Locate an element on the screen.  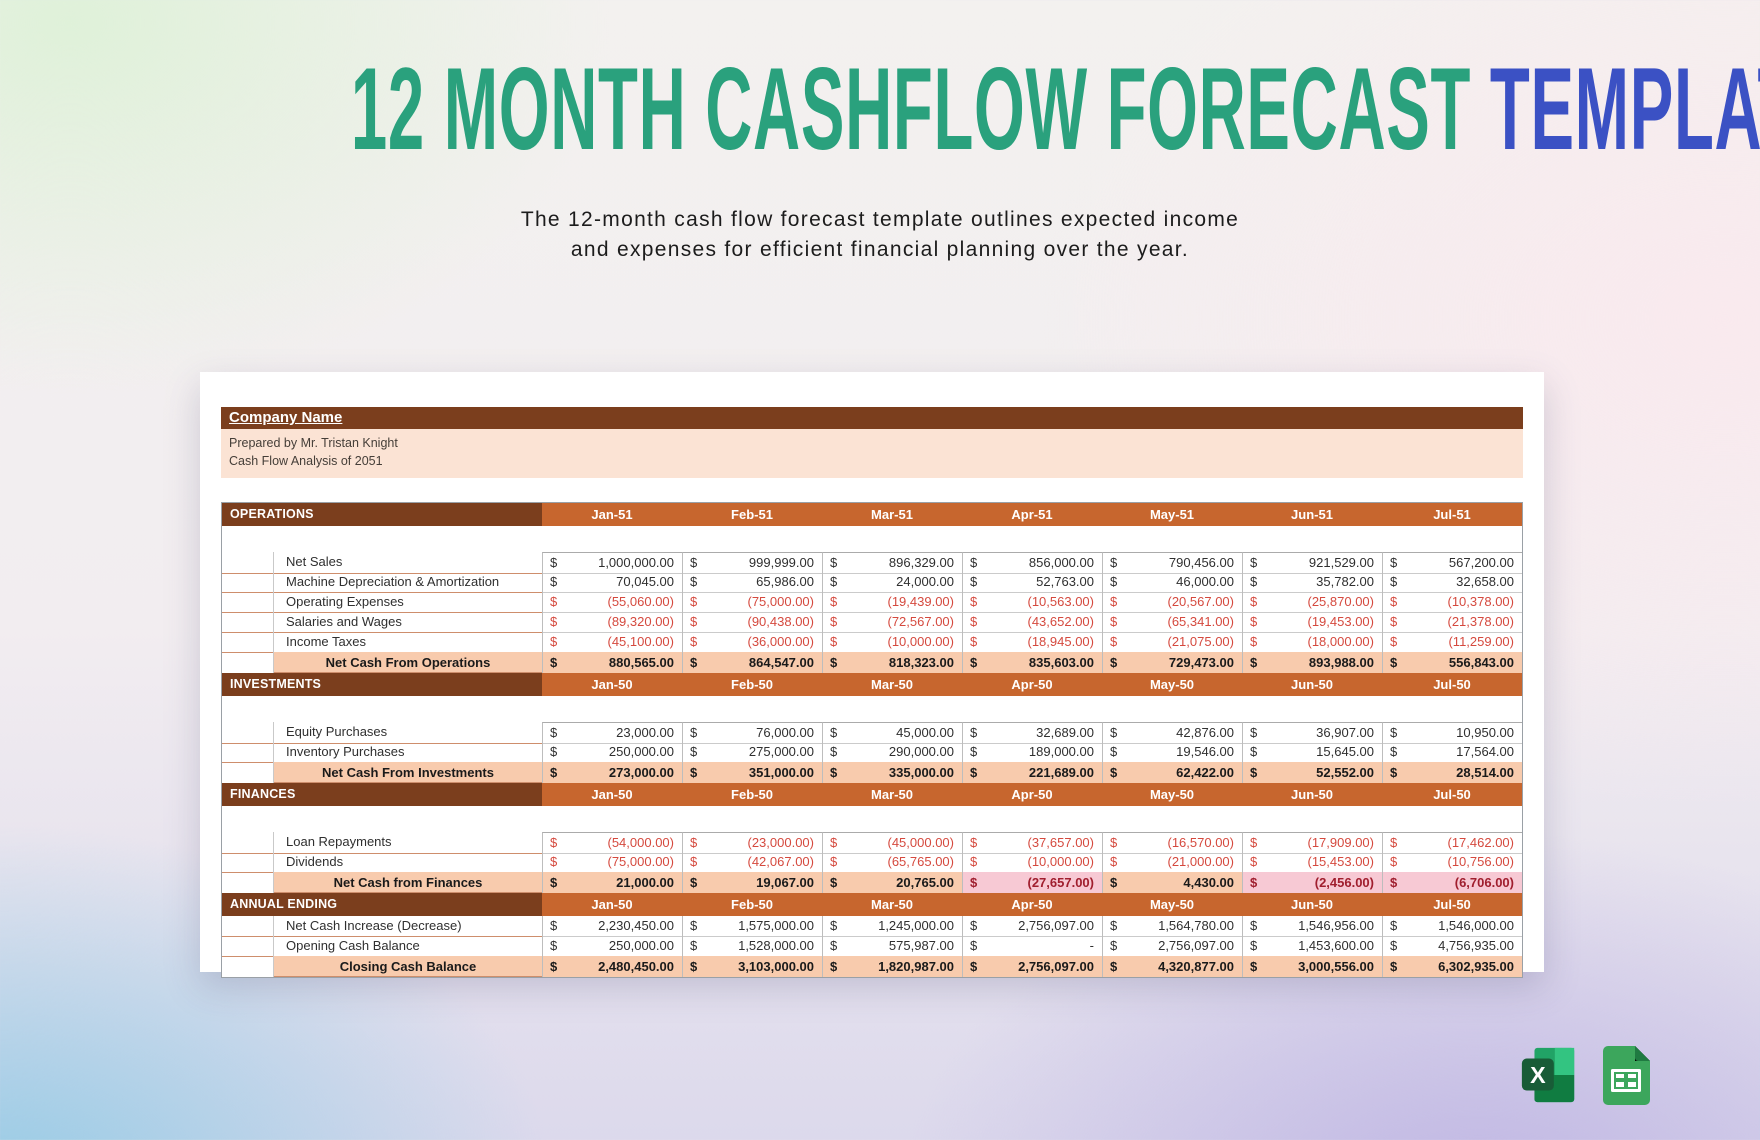
cell-value: 52,552.00 is located at coordinates (1327, 772).